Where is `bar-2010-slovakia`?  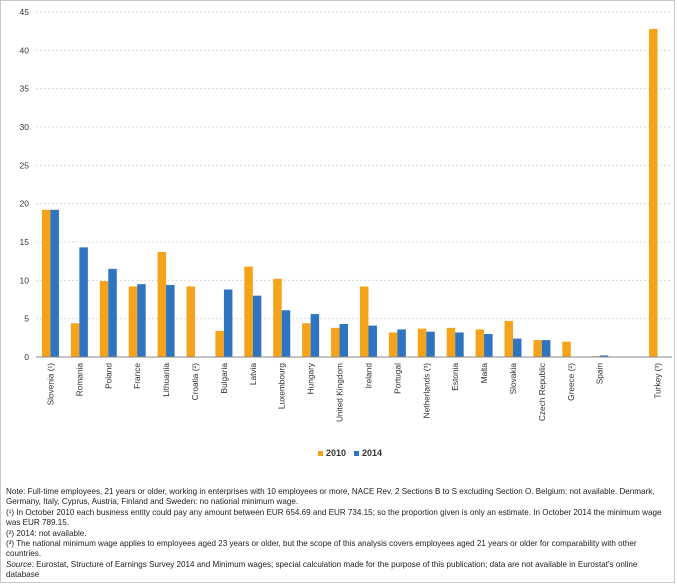 bar-2010-slovakia is located at coordinates (508, 338).